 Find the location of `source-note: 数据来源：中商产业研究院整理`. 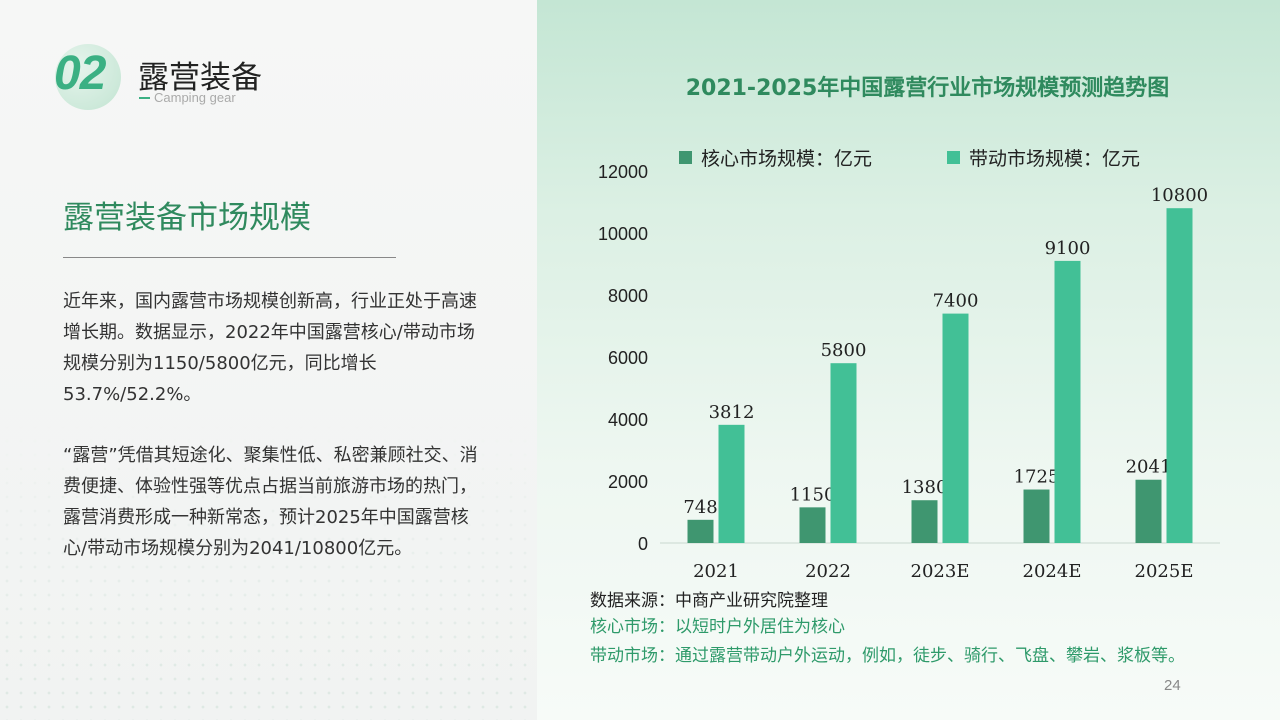

source-note: 数据来源：中商产业研究院整理 is located at coordinates (709, 601).